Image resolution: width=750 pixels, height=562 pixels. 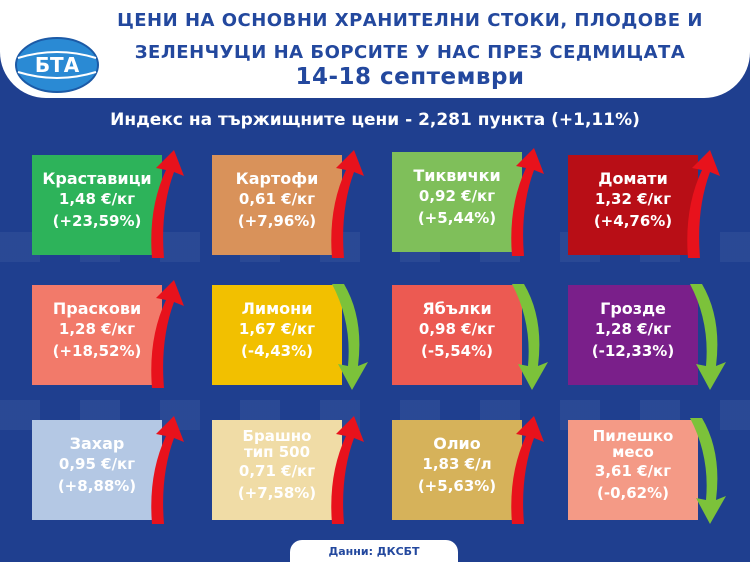 What do you see at coordinates (457, 470) in the screenshot?
I see `tile-oil: Олио 1,83 €/л (+5,63%)` at bounding box center [457, 470].